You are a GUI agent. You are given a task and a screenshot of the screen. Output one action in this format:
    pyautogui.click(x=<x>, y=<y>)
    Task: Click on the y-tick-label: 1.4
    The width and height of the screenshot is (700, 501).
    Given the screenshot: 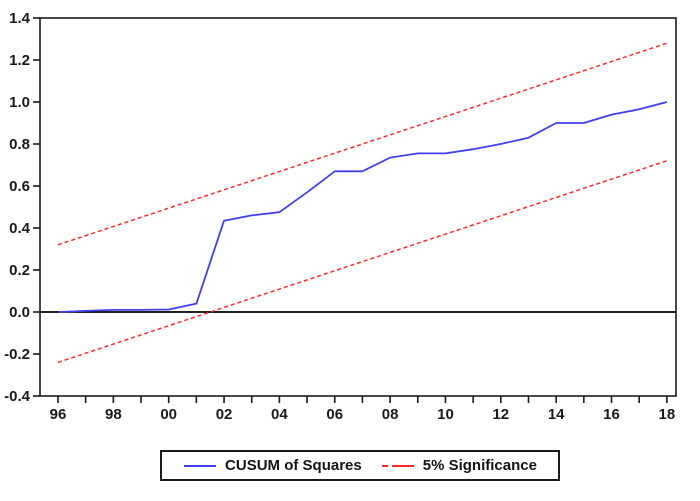 What is the action you would take?
    pyautogui.click(x=20, y=18)
    